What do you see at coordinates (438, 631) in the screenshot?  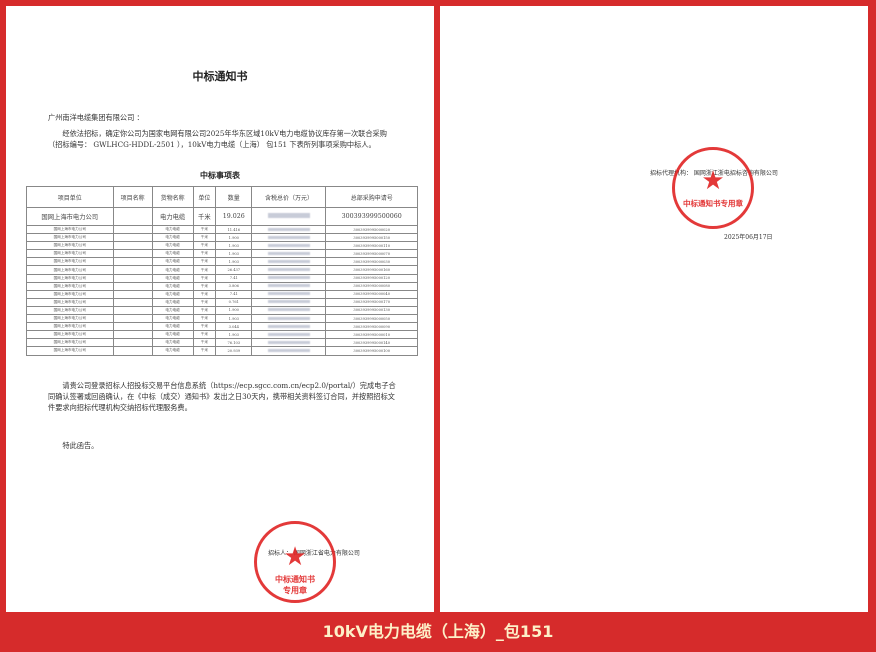 I see `caption-bar: 10kV电力电缆（上海）_包151` at bounding box center [438, 631].